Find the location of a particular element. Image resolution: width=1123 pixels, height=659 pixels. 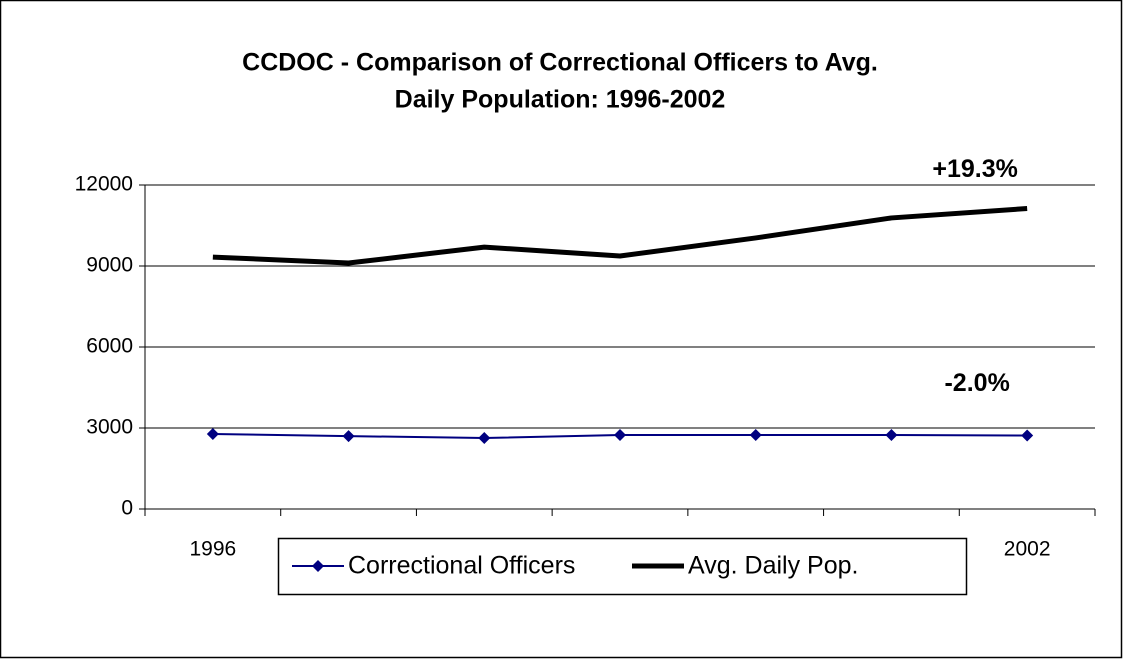

y-tick-label: 6000 is located at coordinates (109, 346).